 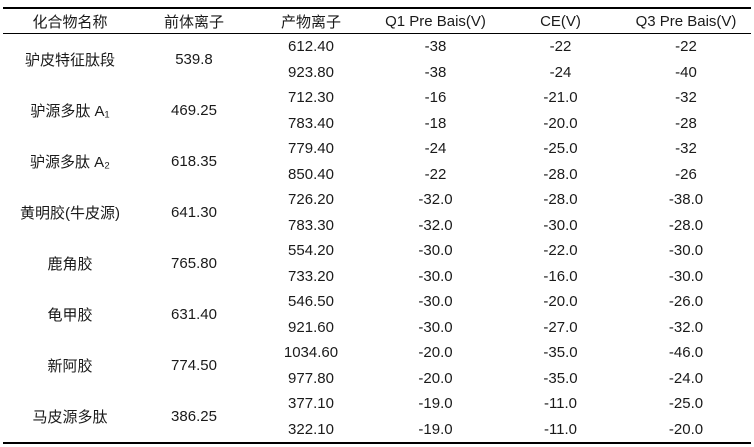 What do you see at coordinates (686, 353) in the screenshot?
I see `q3-pre-bias-cell: -46.0` at bounding box center [686, 353].